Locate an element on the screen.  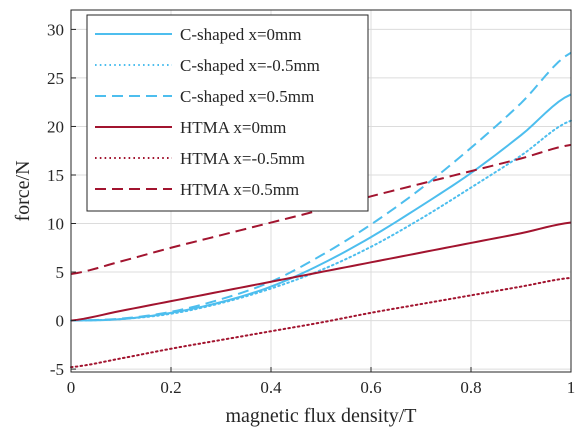
y-tick-label: 0 is located at coordinates (60, 321).